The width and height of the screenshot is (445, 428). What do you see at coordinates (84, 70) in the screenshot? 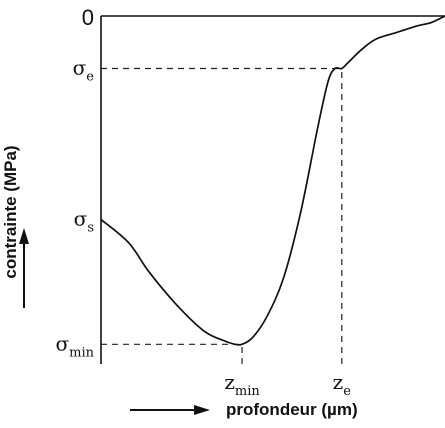
I see `y-tick-label-e: σe` at bounding box center [84, 70].